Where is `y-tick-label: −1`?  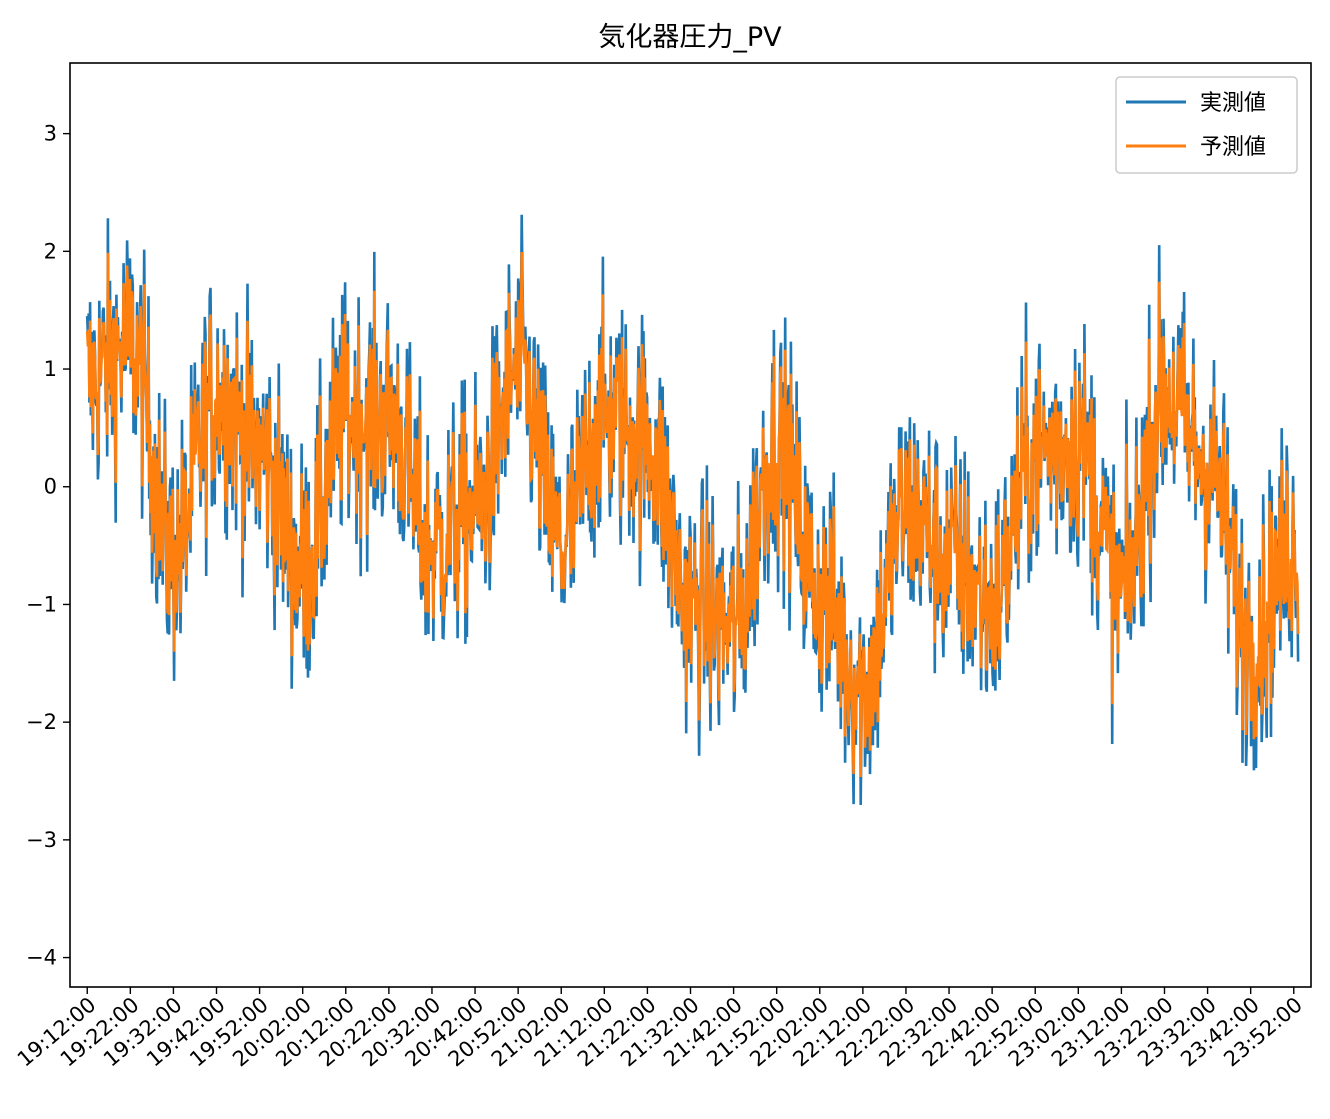 y-tick-label: −1 is located at coordinates (41, 604).